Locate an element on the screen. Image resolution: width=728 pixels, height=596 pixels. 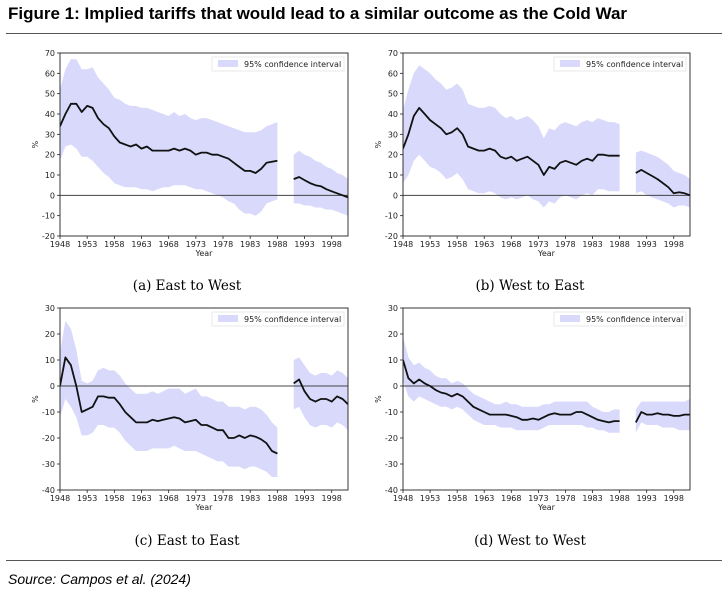
bottom-rule is located at coordinates (364, 560).